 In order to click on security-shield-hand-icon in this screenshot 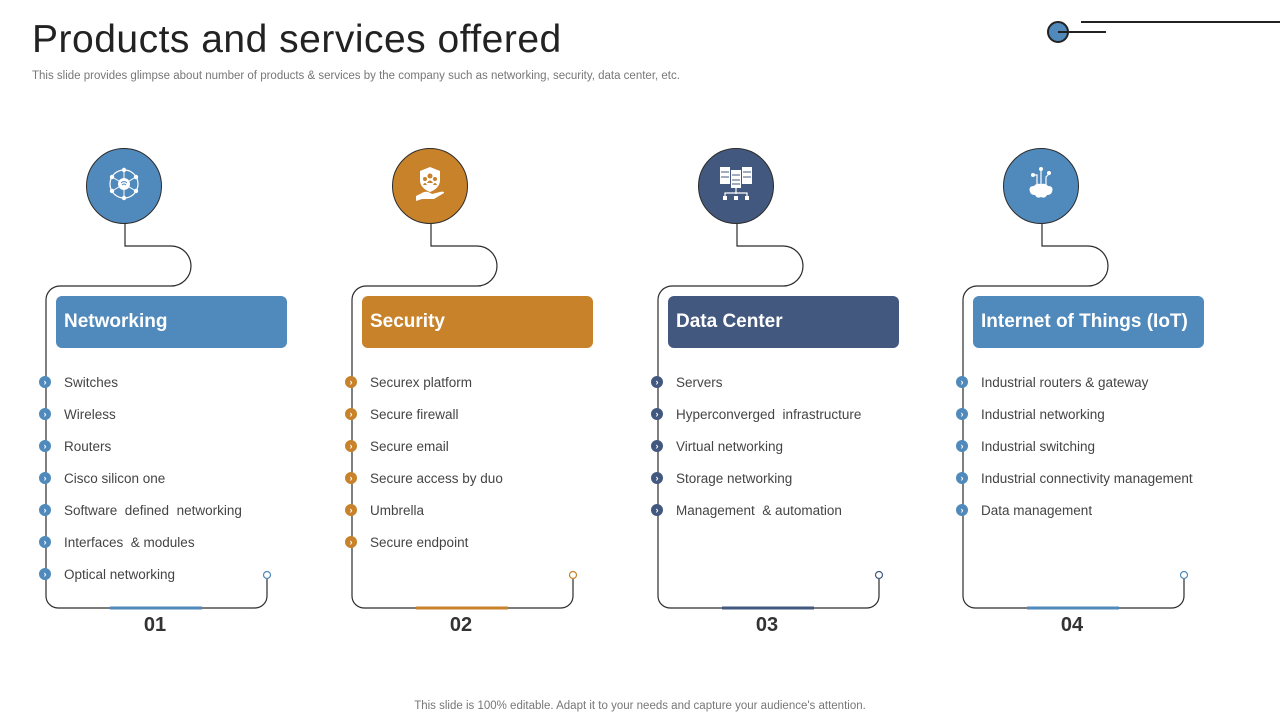, I will do `click(430, 186)`.